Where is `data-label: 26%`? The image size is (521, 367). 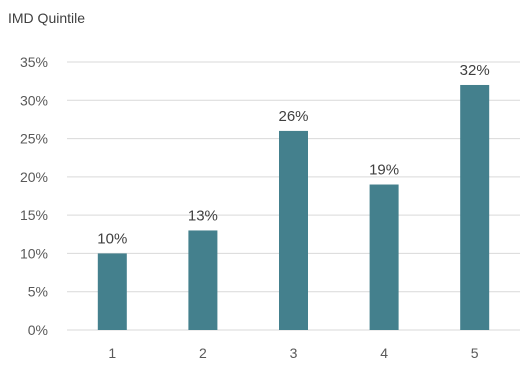
data-label: 26% is located at coordinates (293, 116).